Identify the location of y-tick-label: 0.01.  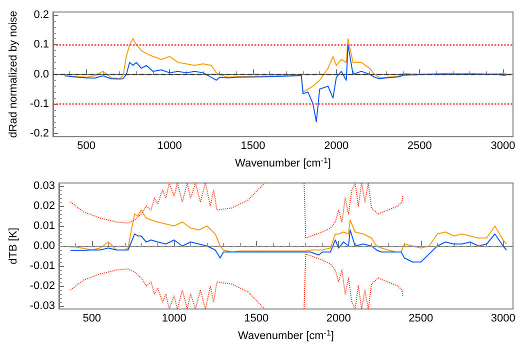
(44, 226).